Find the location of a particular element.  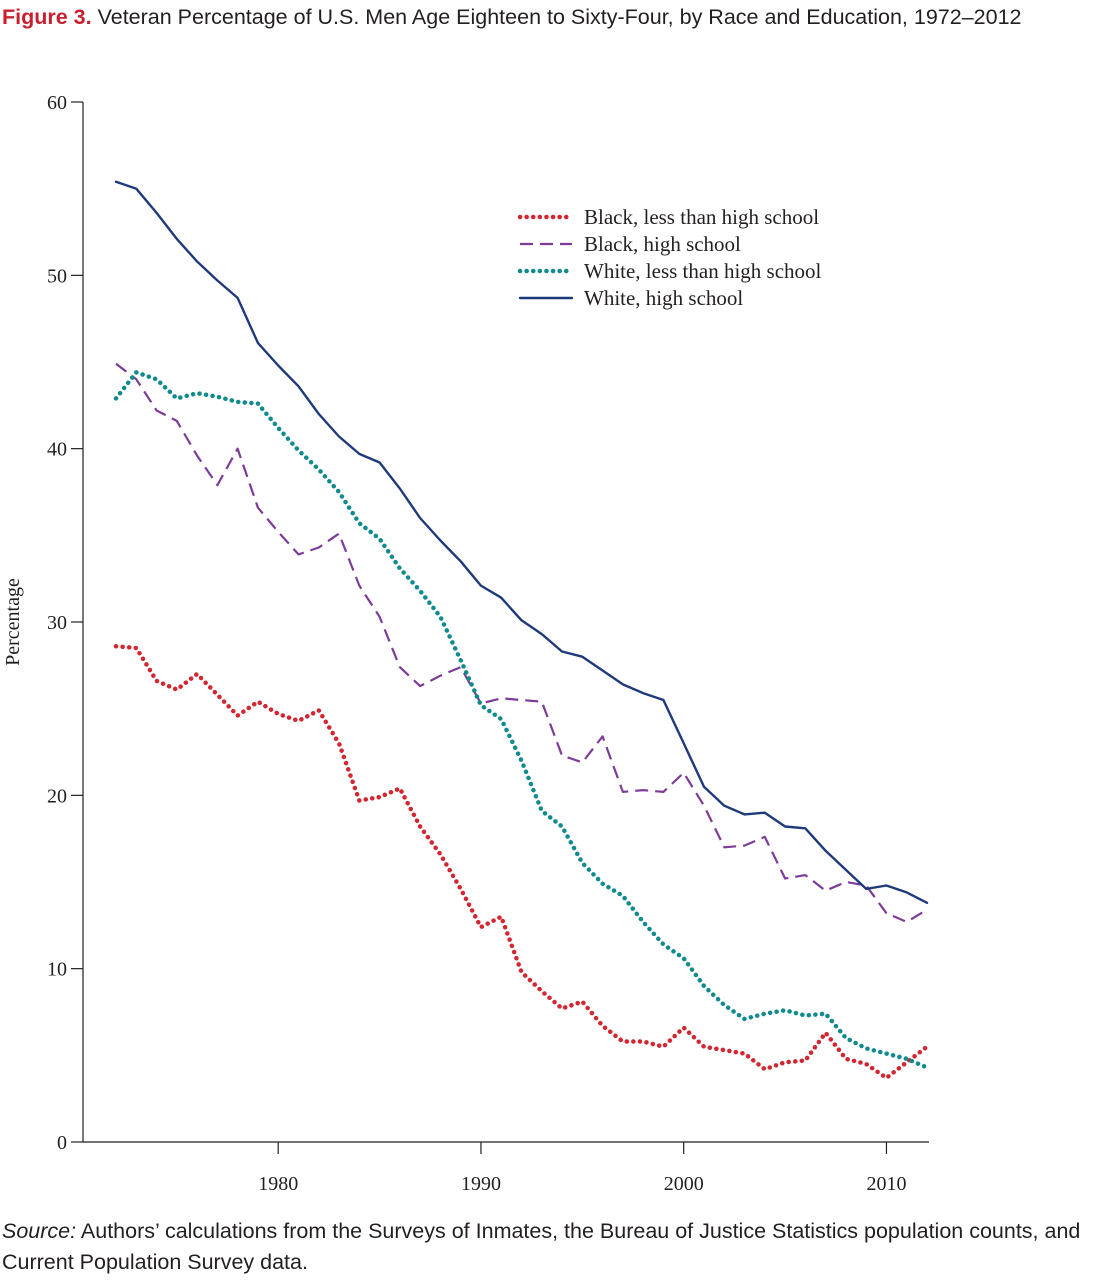

y-tick-label: 0 is located at coordinates (62, 1143).